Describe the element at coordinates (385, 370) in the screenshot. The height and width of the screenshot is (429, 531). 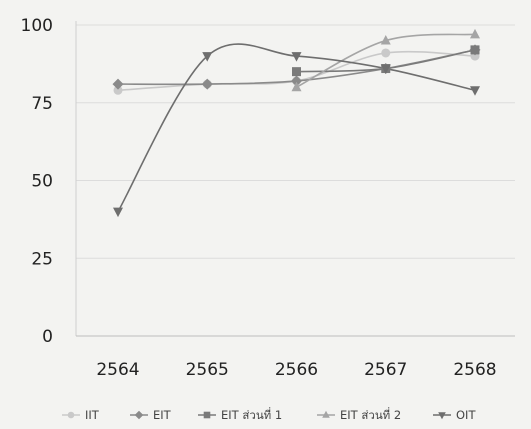
I see `x-tick-label: 2567` at that location.